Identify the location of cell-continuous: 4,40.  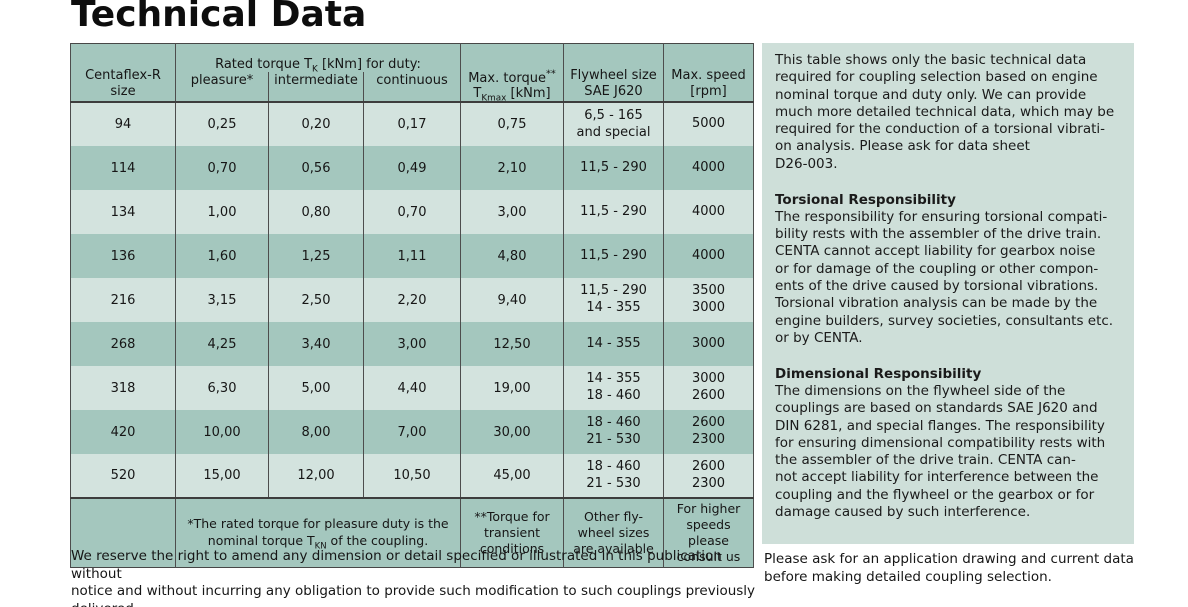
(412, 388).